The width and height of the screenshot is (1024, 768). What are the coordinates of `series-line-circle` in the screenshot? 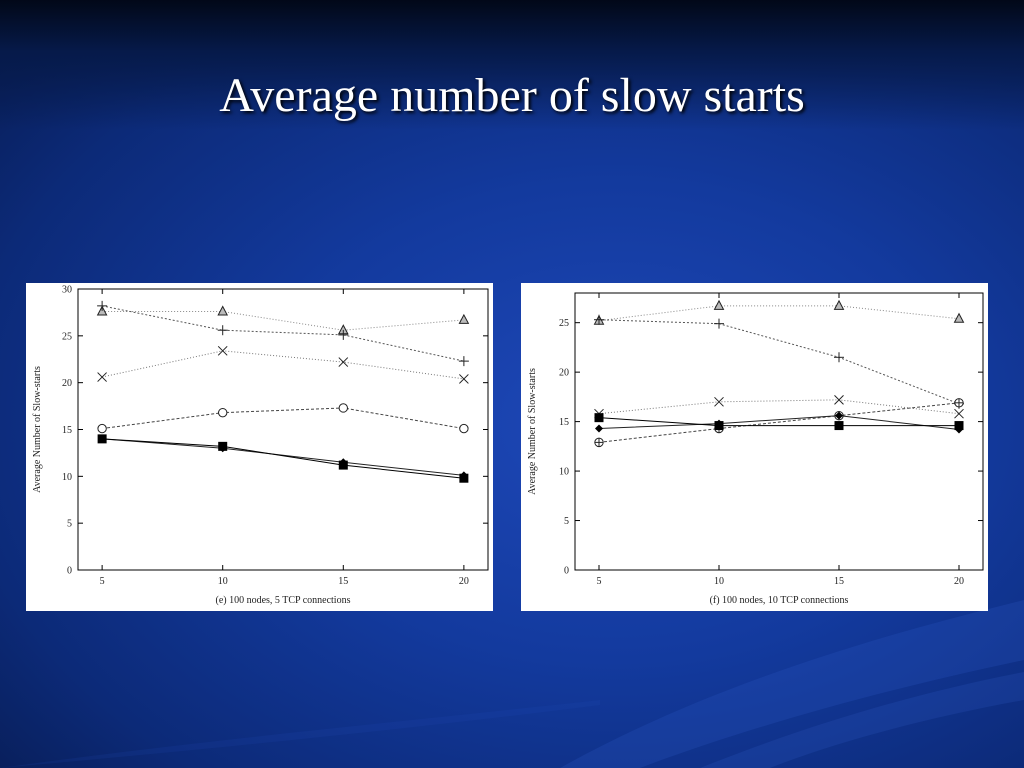 It's located at (283, 418).